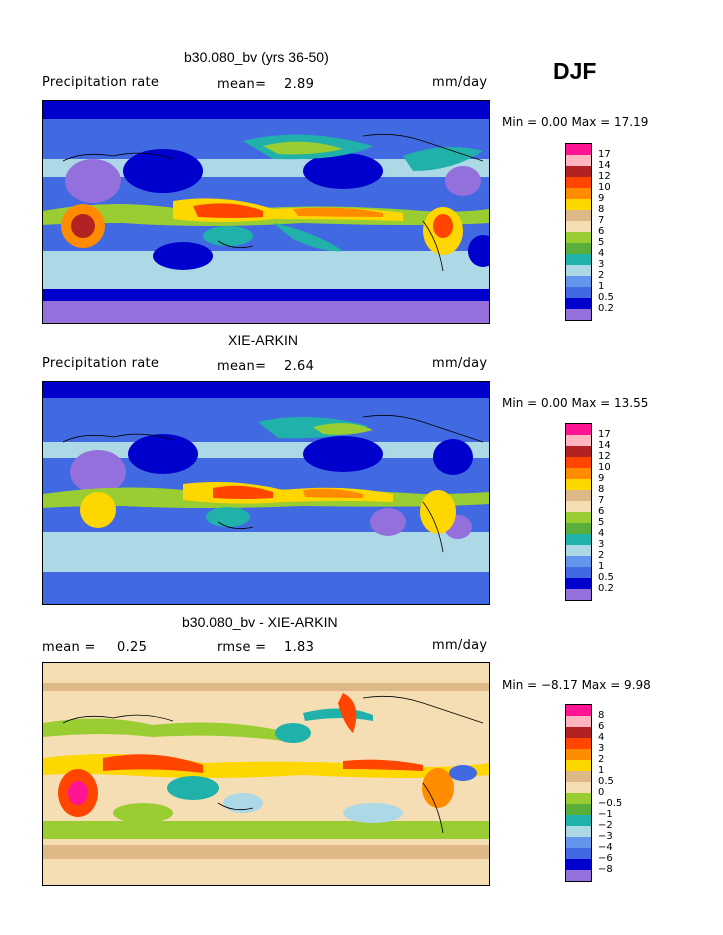  Describe the element at coordinates (266, 774) in the screenshot. I see `panel3-difference-map` at that location.